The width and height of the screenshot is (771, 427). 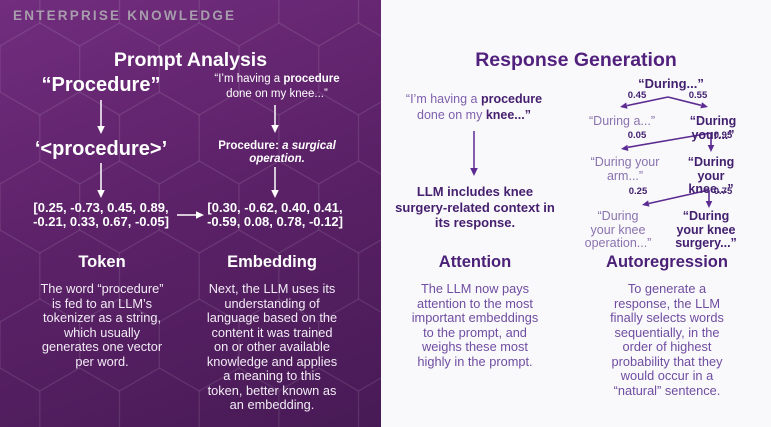 What do you see at coordinates (272, 262) in the screenshot?
I see `section-heading-embedding: Embedding` at bounding box center [272, 262].